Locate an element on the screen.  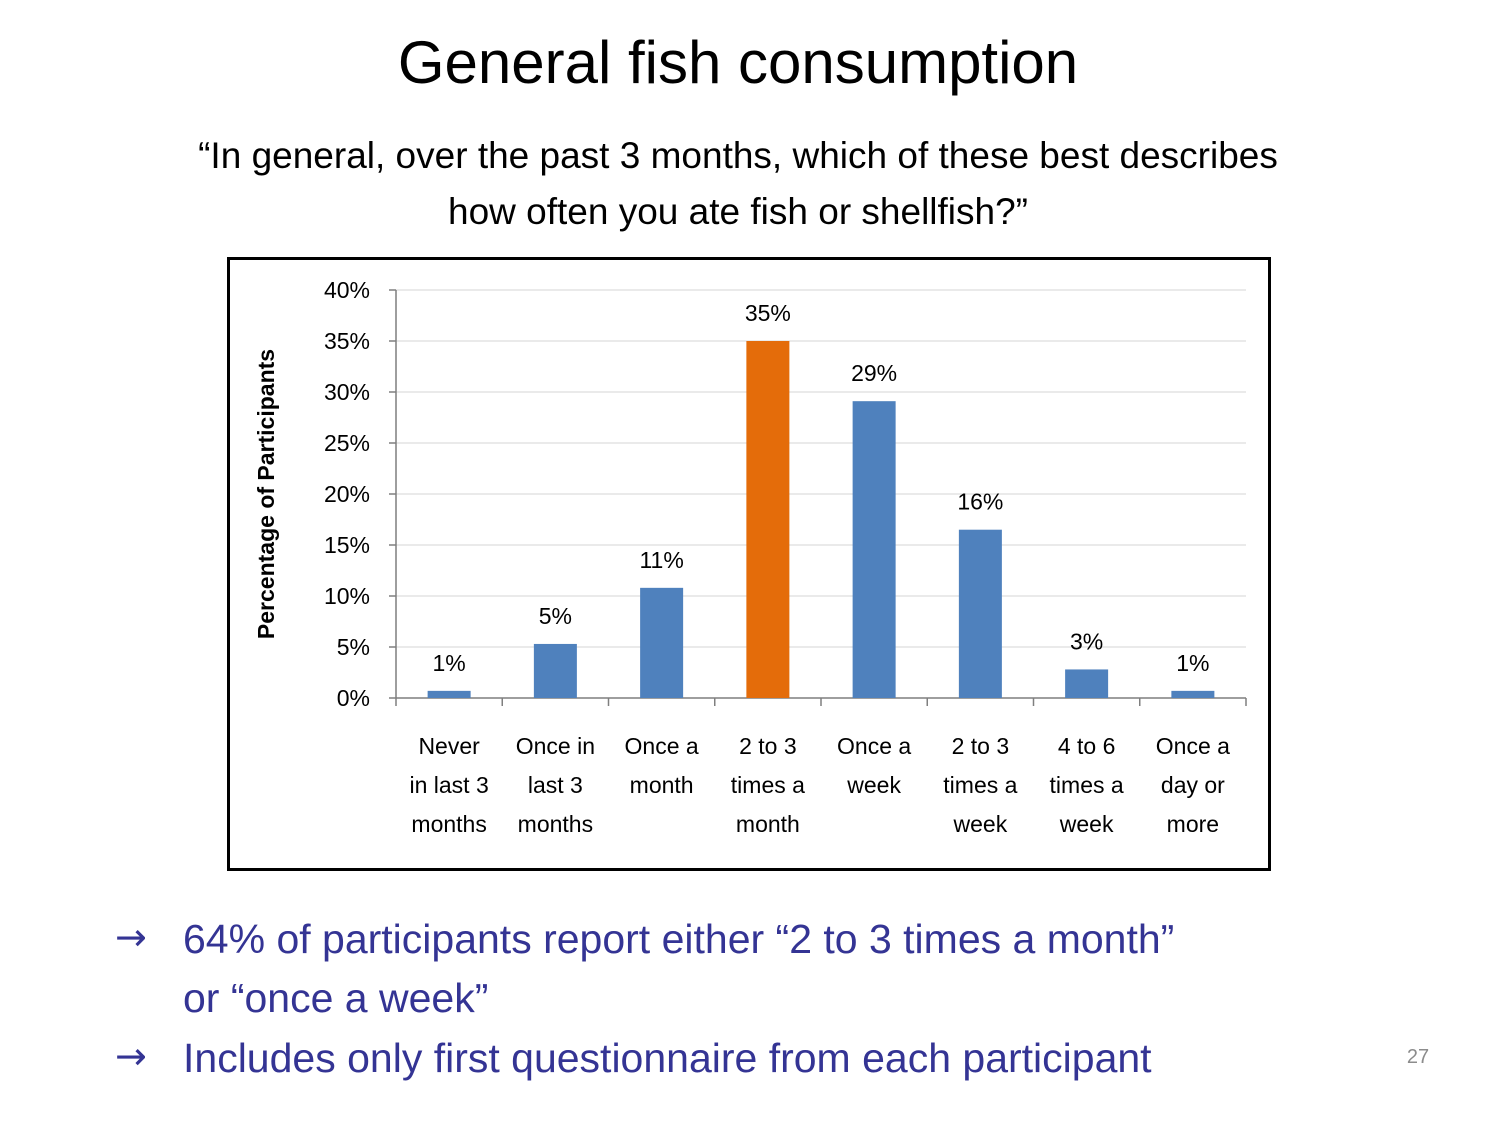
y-tick-label: 20% is located at coordinates (347, 494).